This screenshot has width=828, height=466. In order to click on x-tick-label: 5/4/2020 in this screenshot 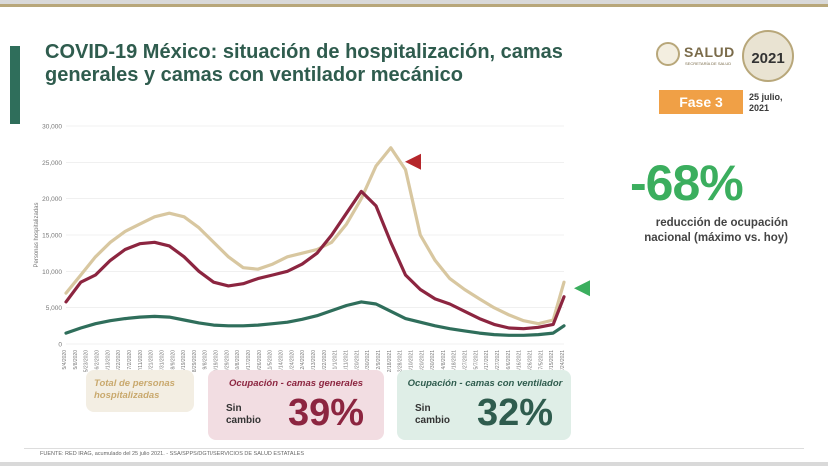, I will do `click(65, 360)`.